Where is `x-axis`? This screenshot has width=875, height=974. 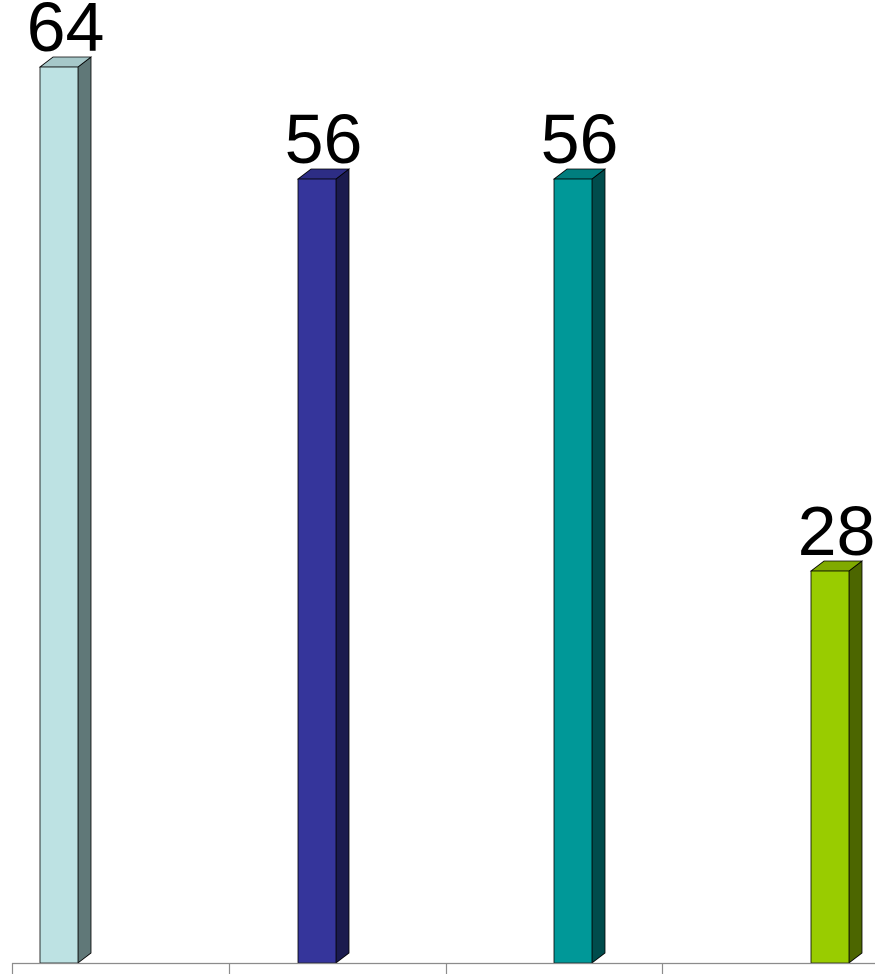 x-axis is located at coordinates (443, 968).